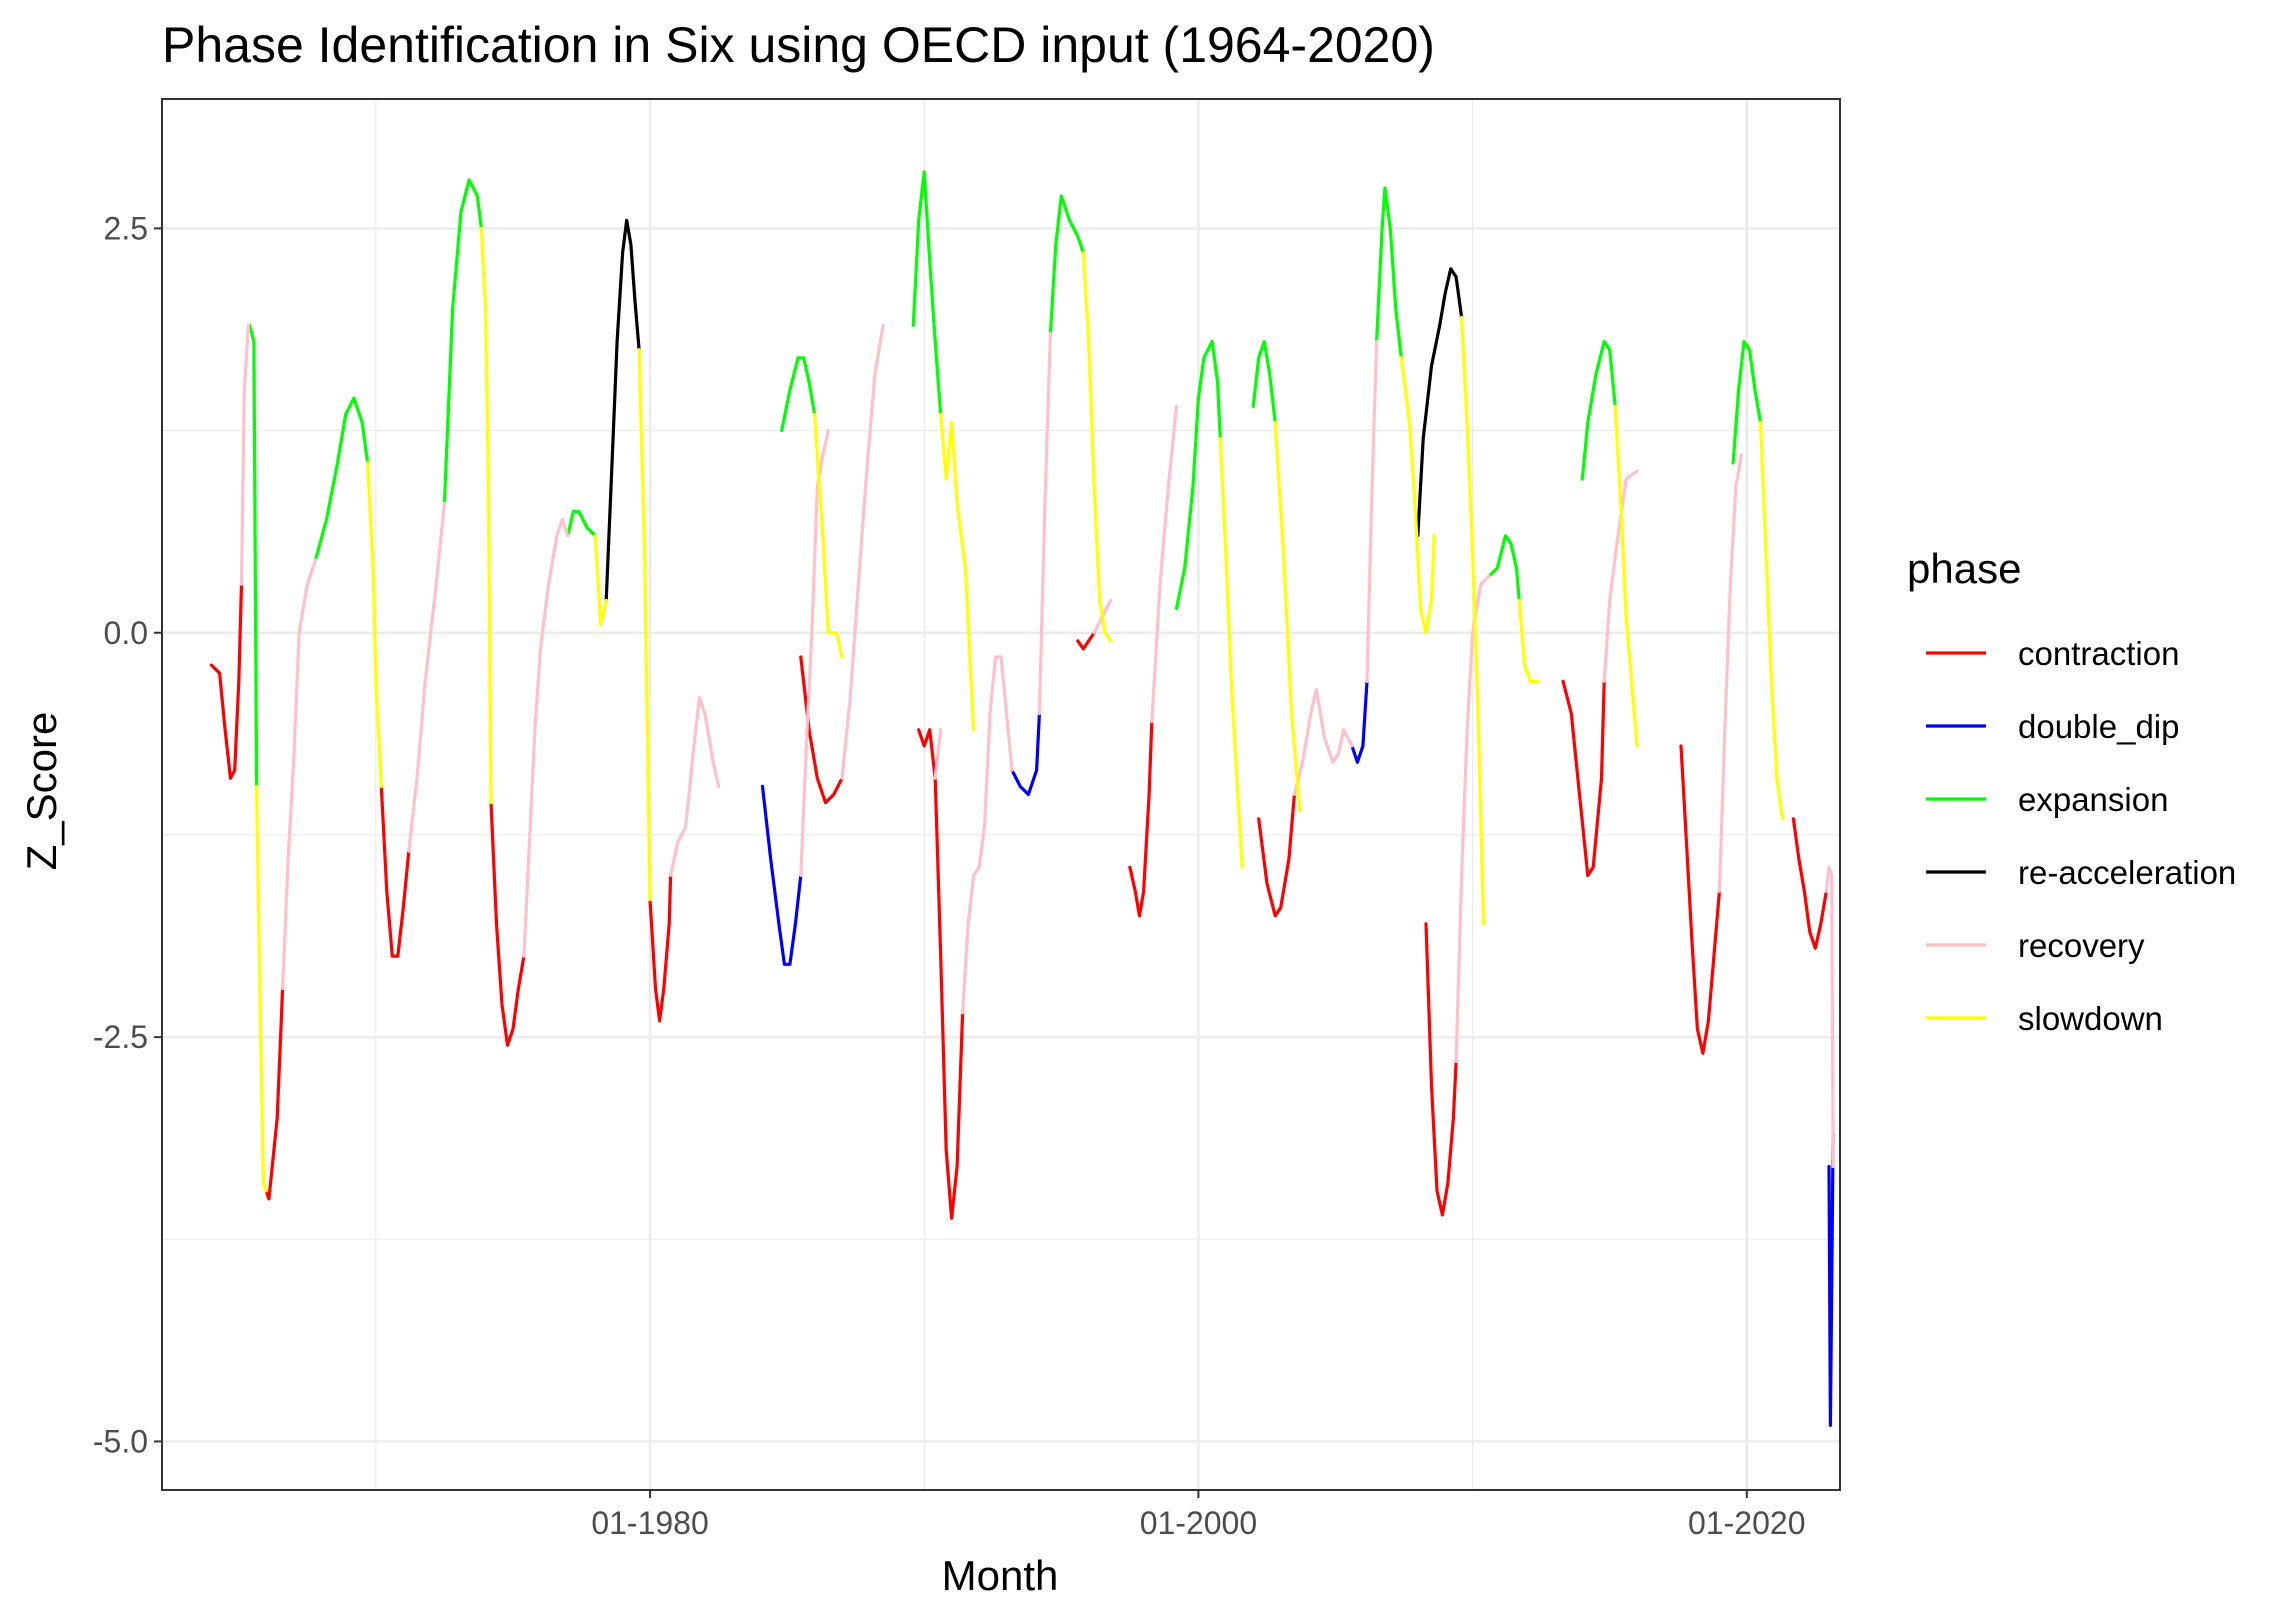  What do you see at coordinates (1198, 1523) in the screenshot?
I see `x-tick-label: 01-2000` at bounding box center [1198, 1523].